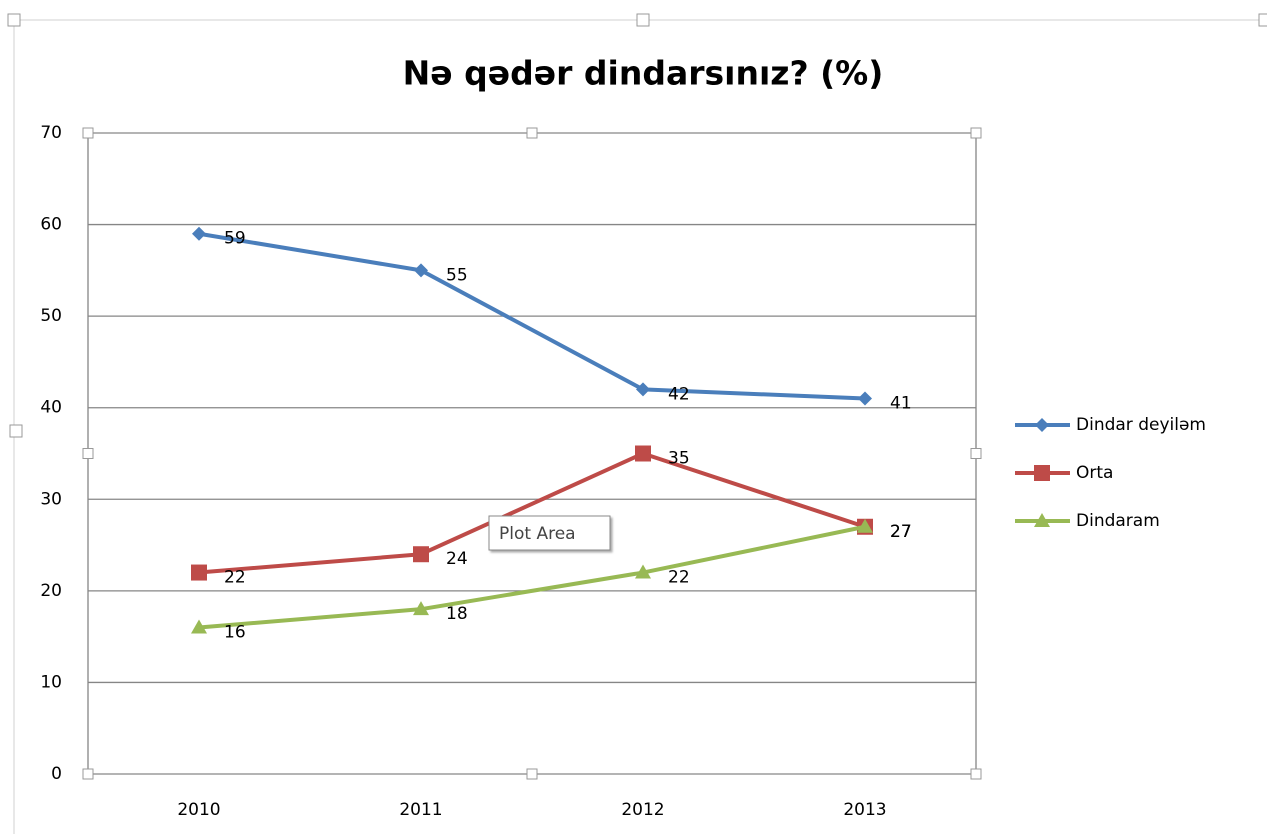  What do you see at coordinates (51, 591) in the screenshot?
I see `y-tick-label: 20` at bounding box center [51, 591].